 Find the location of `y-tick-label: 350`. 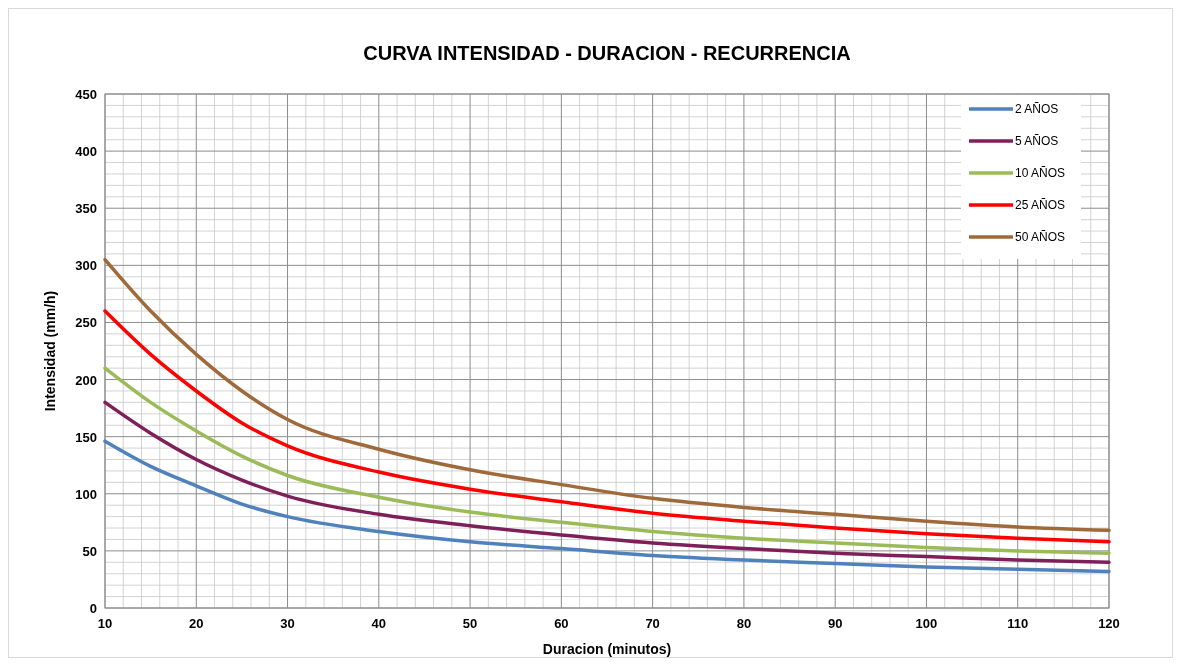

y-tick-label: 350 is located at coordinates (86, 209).